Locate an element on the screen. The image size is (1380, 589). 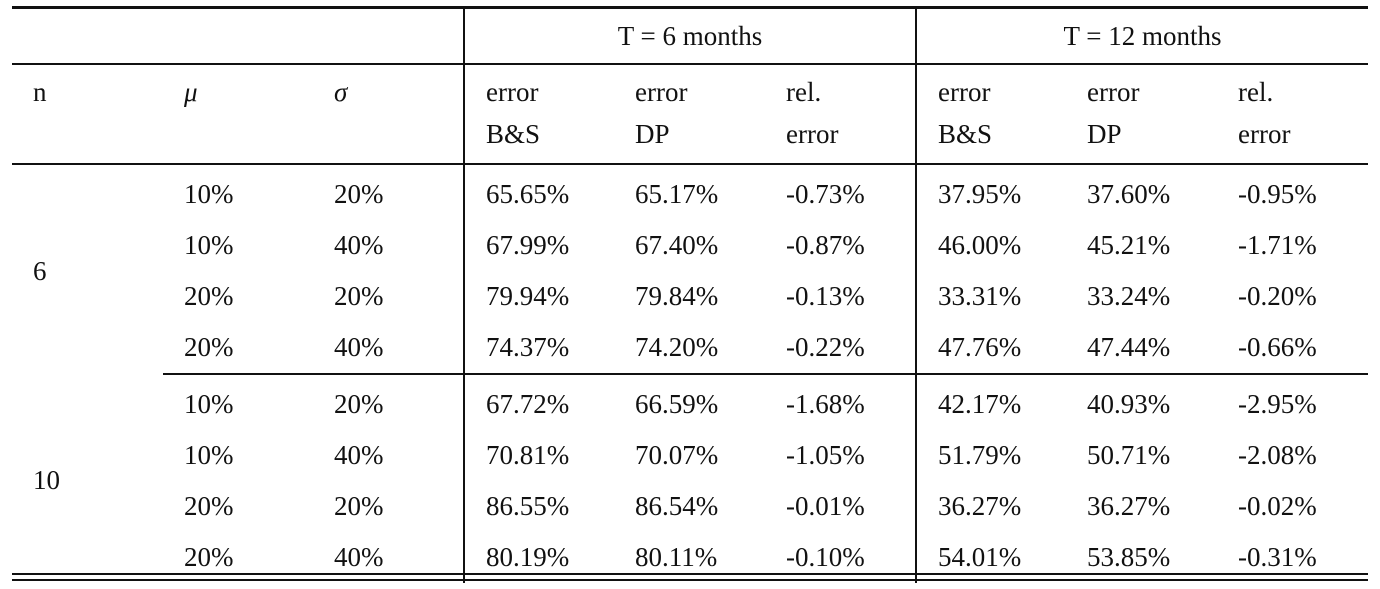
t12-error-dp-cell: 37.60% is located at coordinates (1129, 194).